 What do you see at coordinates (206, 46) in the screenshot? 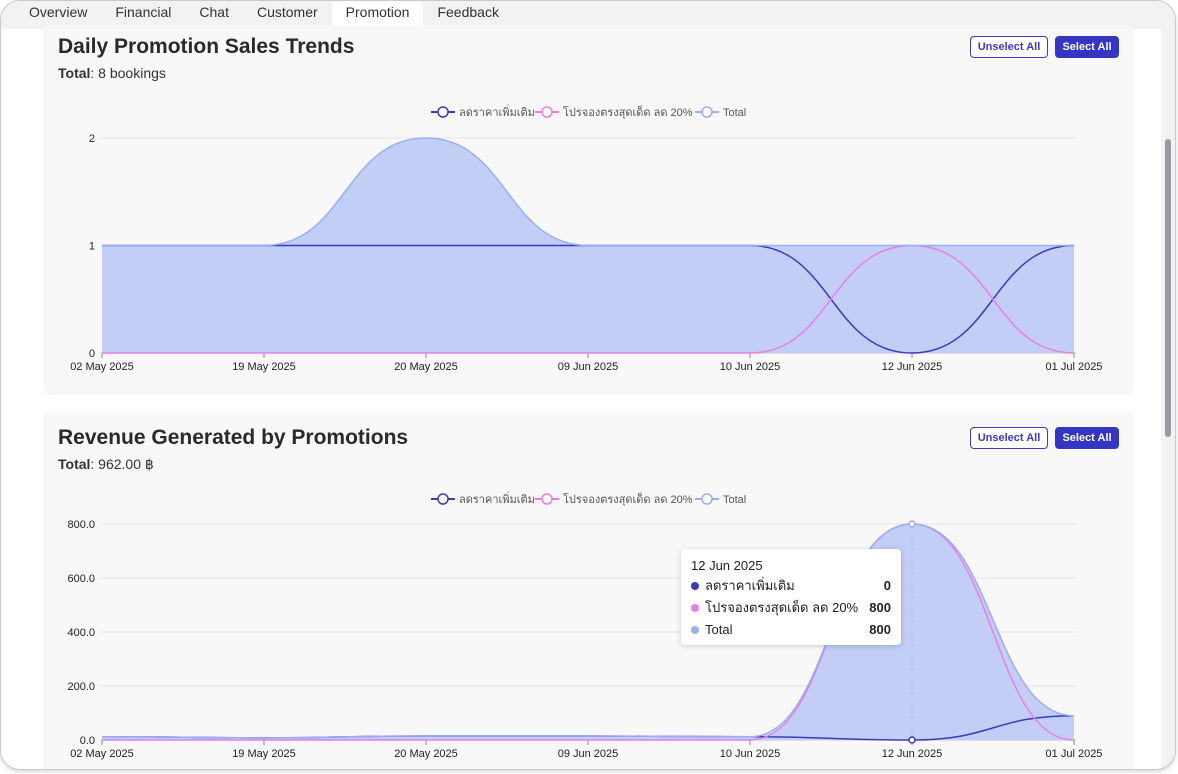
I see `card-title: Daily Promotion Sales Trends` at bounding box center [206, 46].